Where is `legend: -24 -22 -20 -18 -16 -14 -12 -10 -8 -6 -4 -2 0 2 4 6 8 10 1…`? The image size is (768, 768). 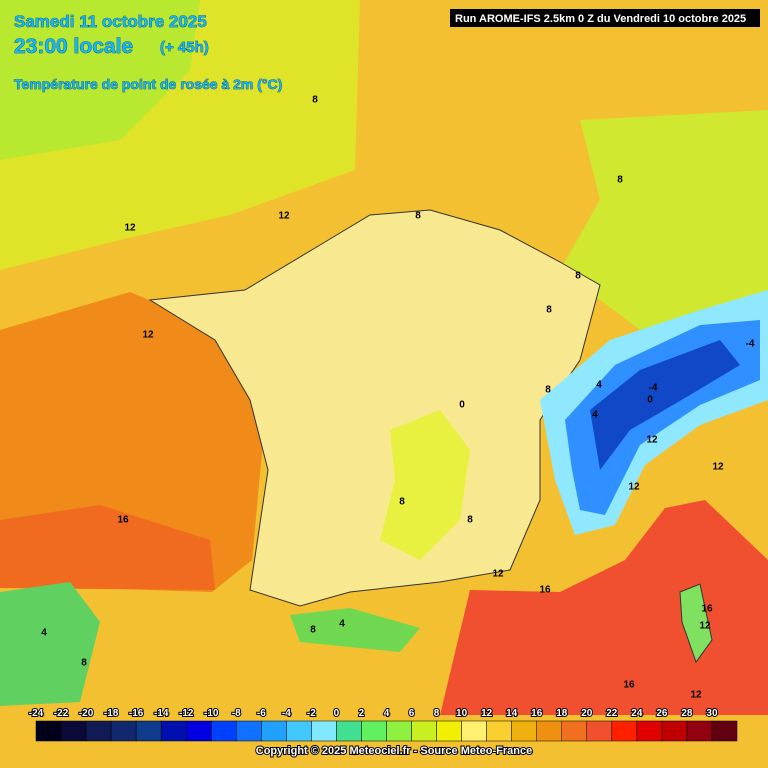
legend: -24 -22 -20 -18 -16 -14 -12 -10 -8 -6 -4 -2 0 2 4 6 8 10 1… is located at coordinates (383, 724).